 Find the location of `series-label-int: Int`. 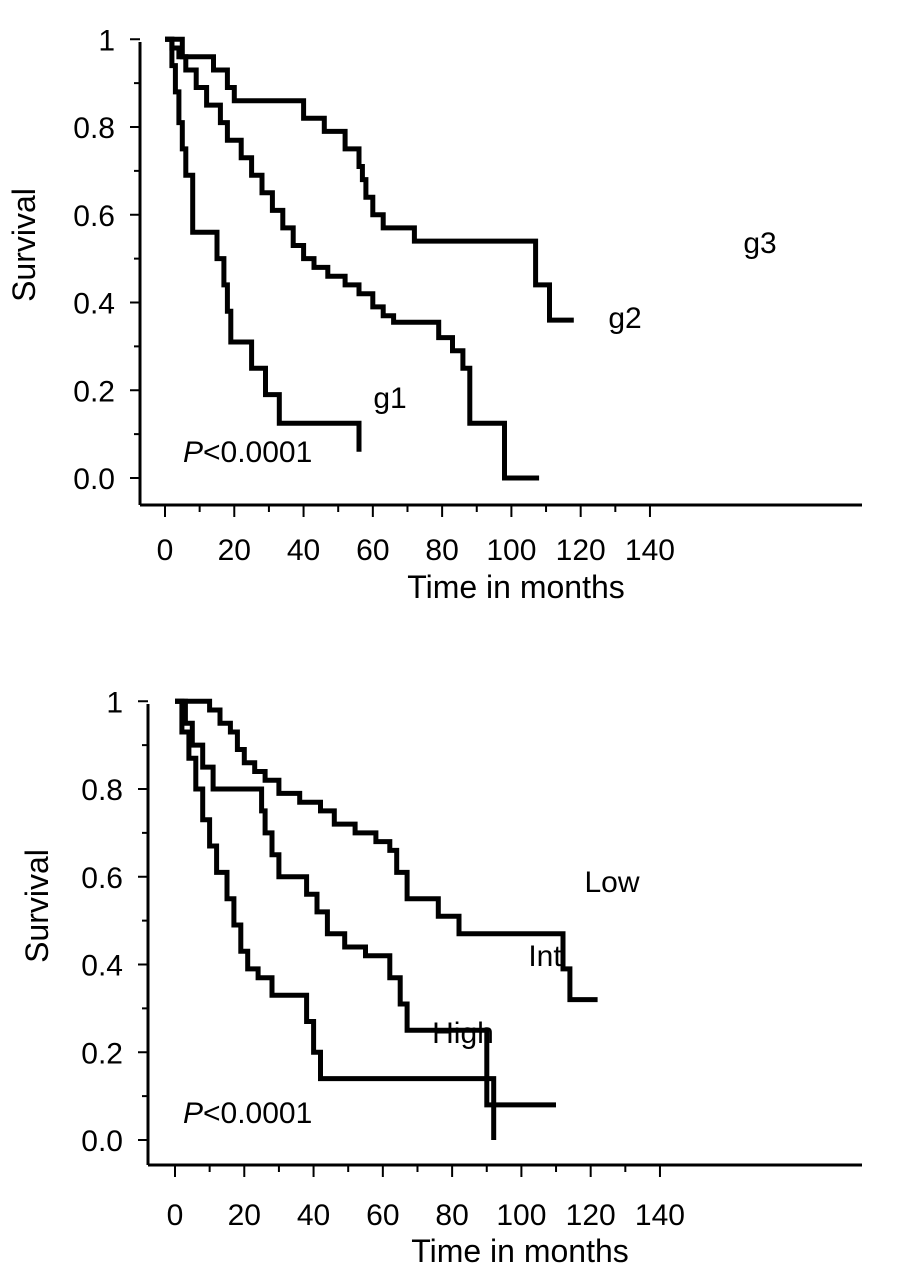

series-label-int: Int is located at coordinates (545, 956).